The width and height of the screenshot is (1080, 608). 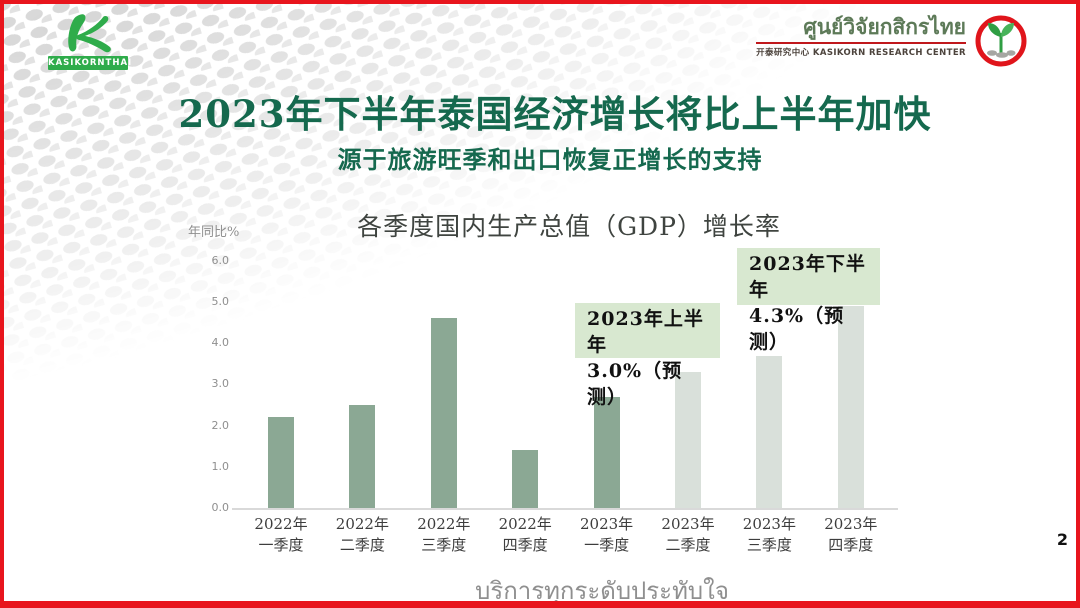 What do you see at coordinates (220, 343) in the screenshot?
I see `y-axis-tick: 4.0` at bounding box center [220, 343].